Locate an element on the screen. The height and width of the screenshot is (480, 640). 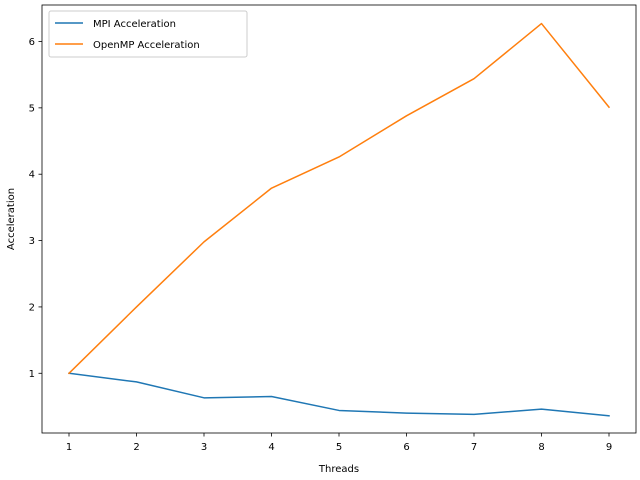
y-tick-label: 3 is located at coordinates (32, 241).